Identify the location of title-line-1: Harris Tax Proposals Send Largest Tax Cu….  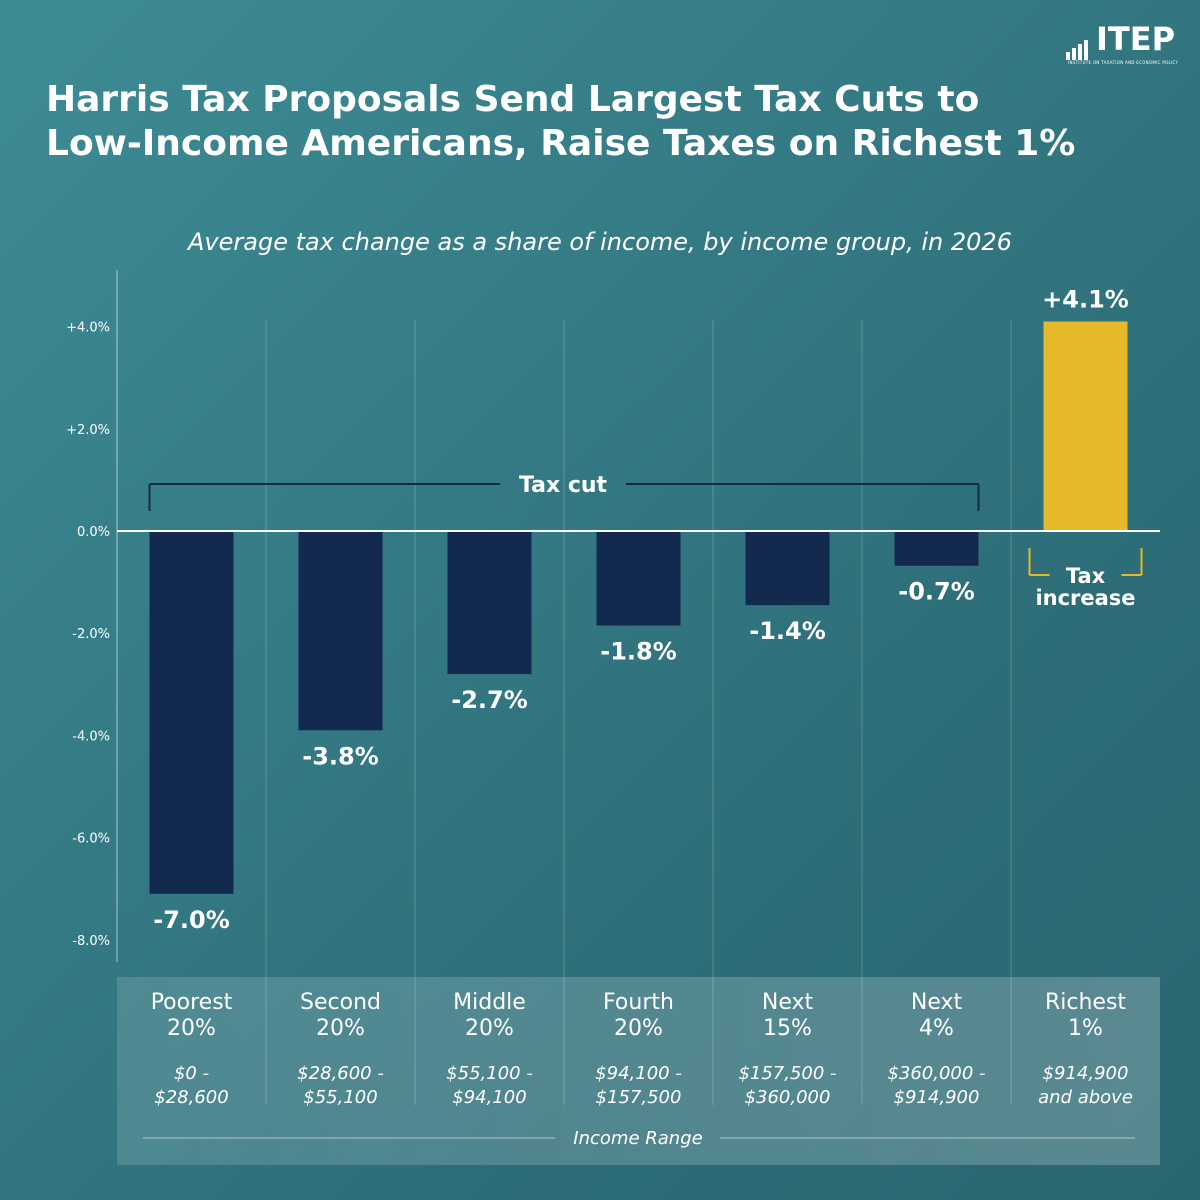
(513, 99).